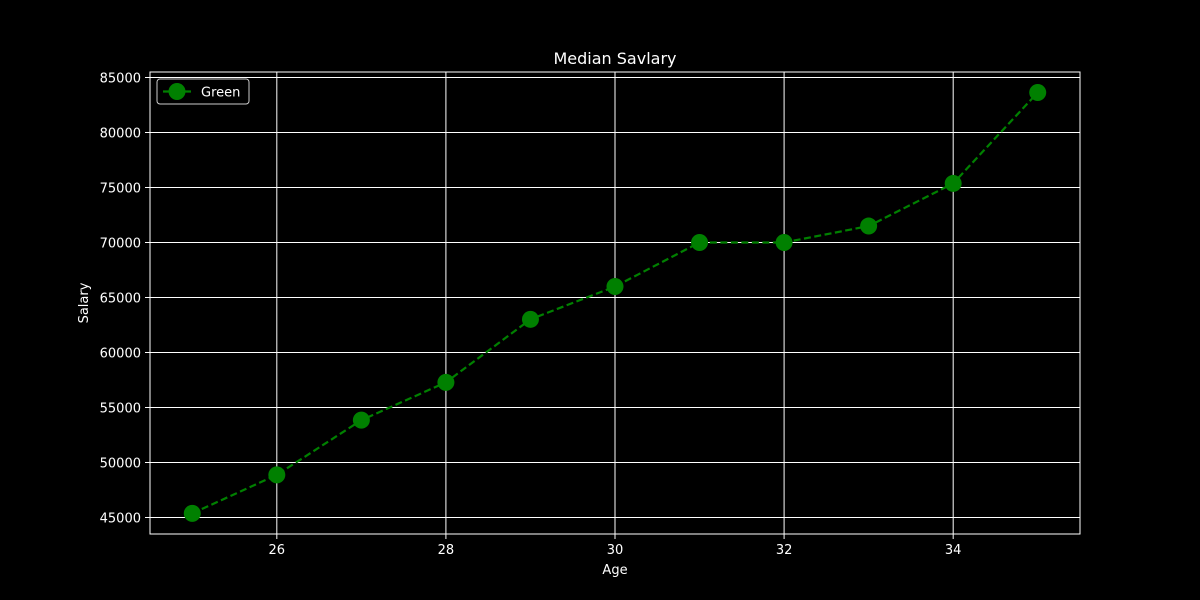  Describe the element at coordinates (120, 189) in the screenshot. I see `y-tick-label: 75000` at that location.